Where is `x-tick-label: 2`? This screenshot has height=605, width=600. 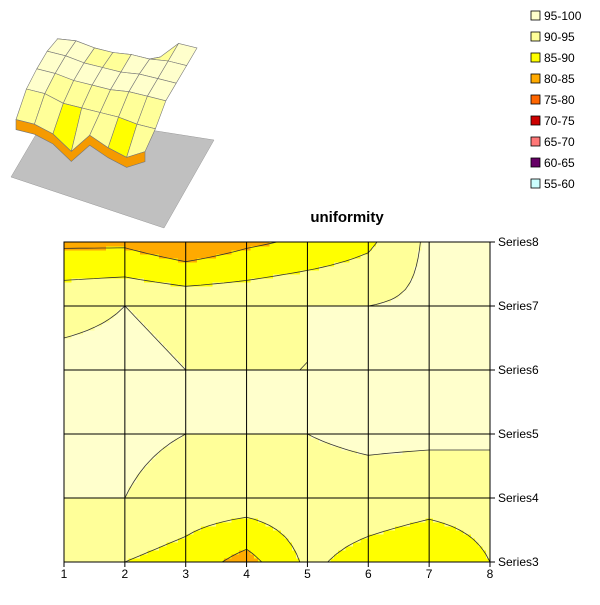 x-tick-label: 2 is located at coordinates (125, 574).